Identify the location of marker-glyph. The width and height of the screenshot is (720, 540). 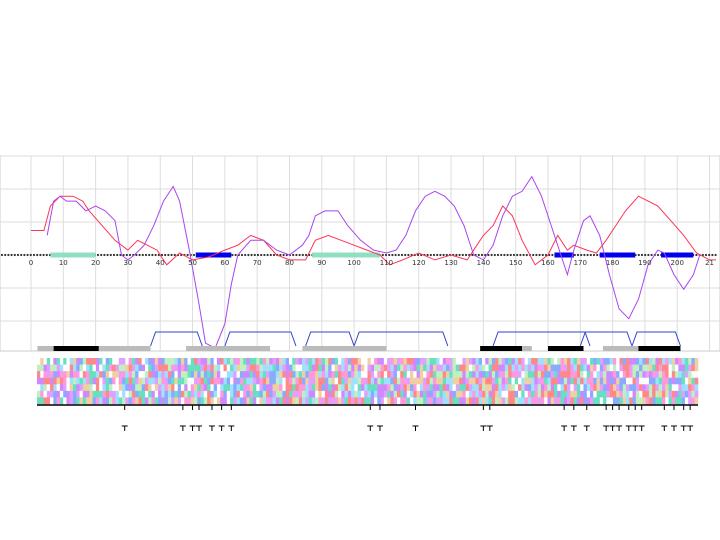
(124, 428).